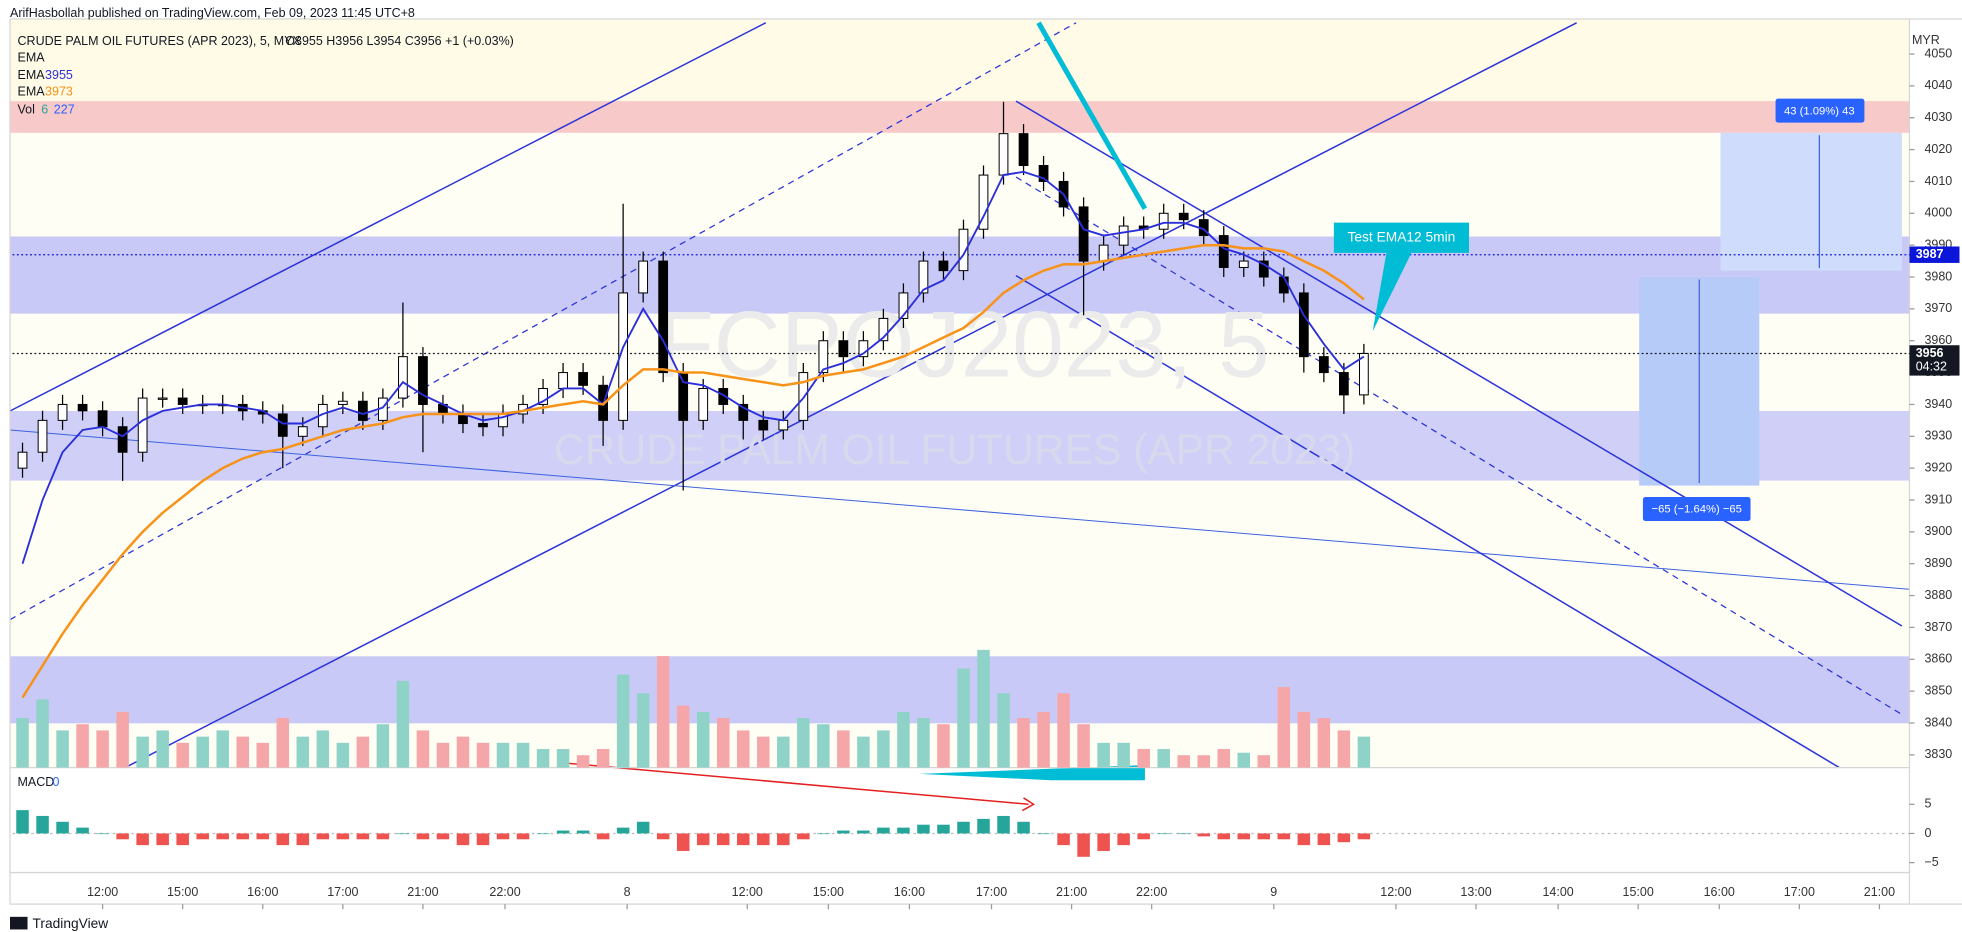 This screenshot has height=932, width=1962. I want to click on legend-value: 6, so click(44, 109).